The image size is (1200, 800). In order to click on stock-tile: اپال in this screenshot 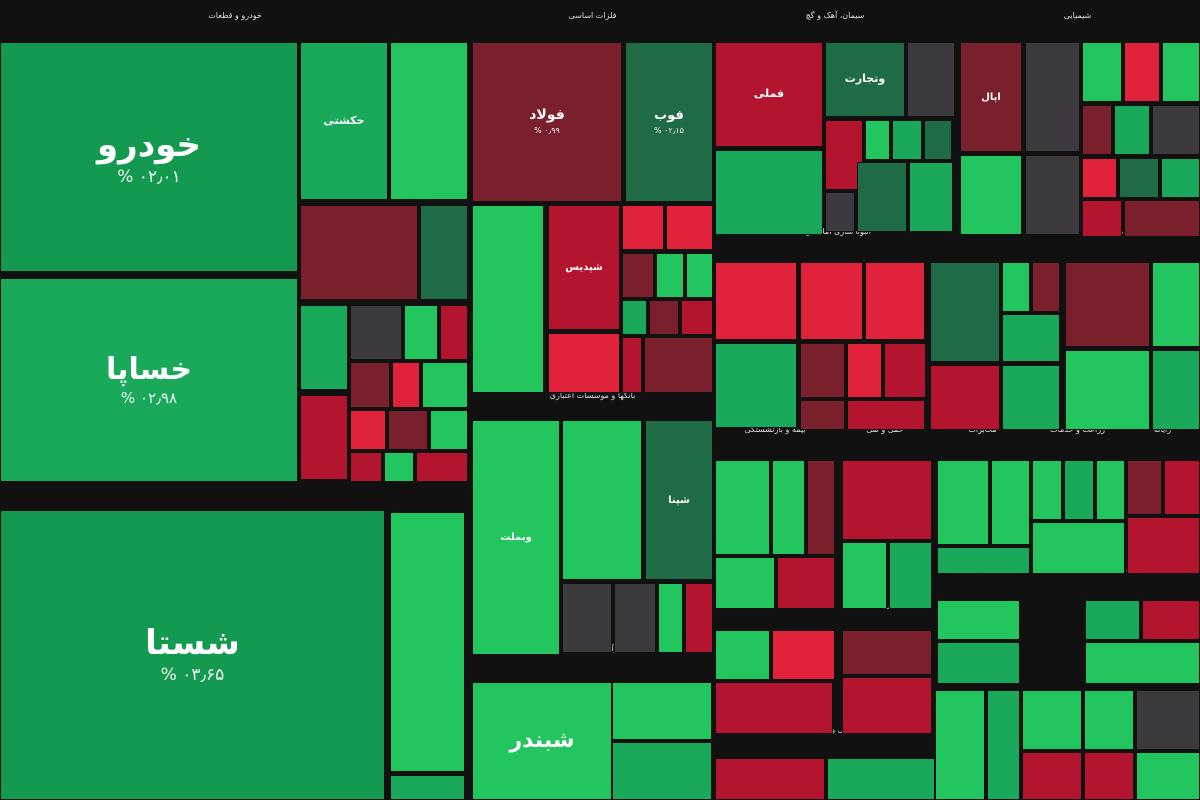, I will do `click(991, 97)`.